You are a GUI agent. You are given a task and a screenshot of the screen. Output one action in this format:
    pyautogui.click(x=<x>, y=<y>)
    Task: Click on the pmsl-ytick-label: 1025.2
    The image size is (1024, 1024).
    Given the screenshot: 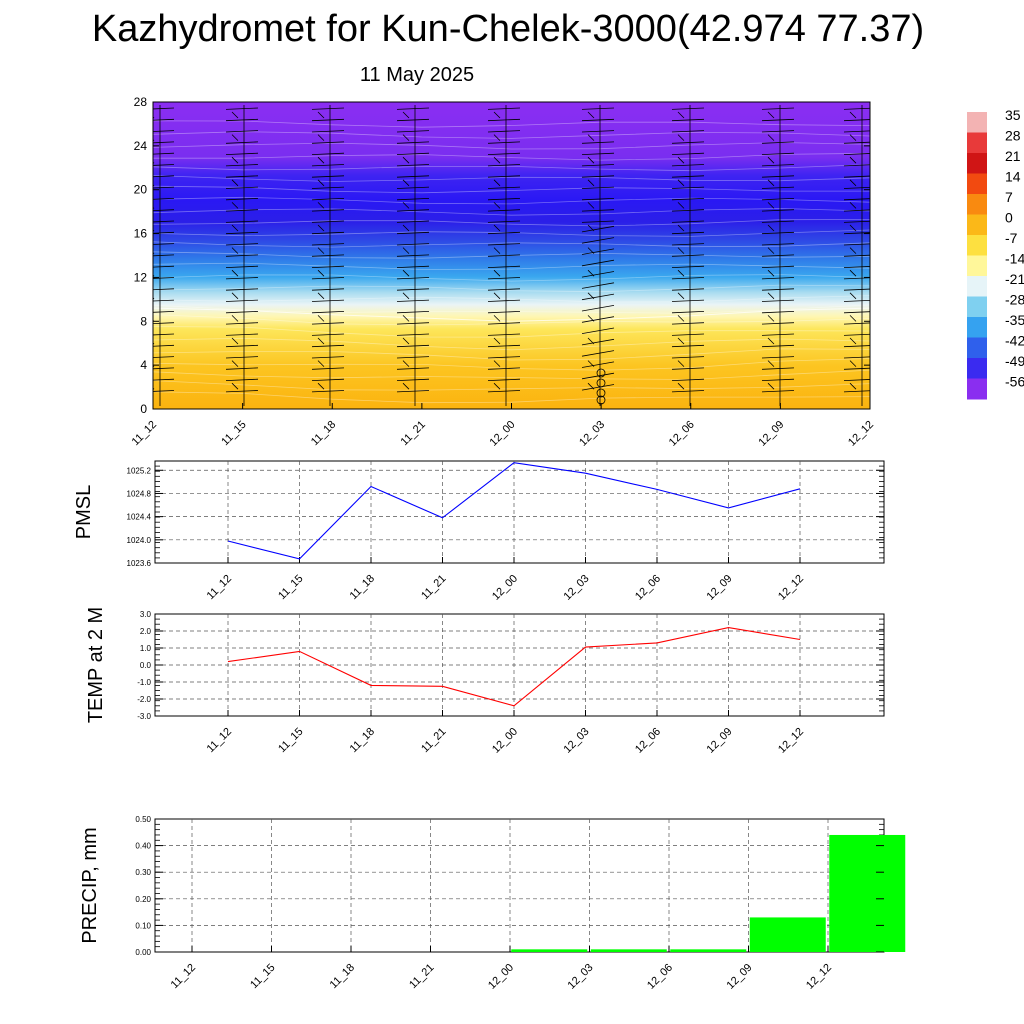 What is the action you would take?
    pyautogui.click(x=139, y=470)
    